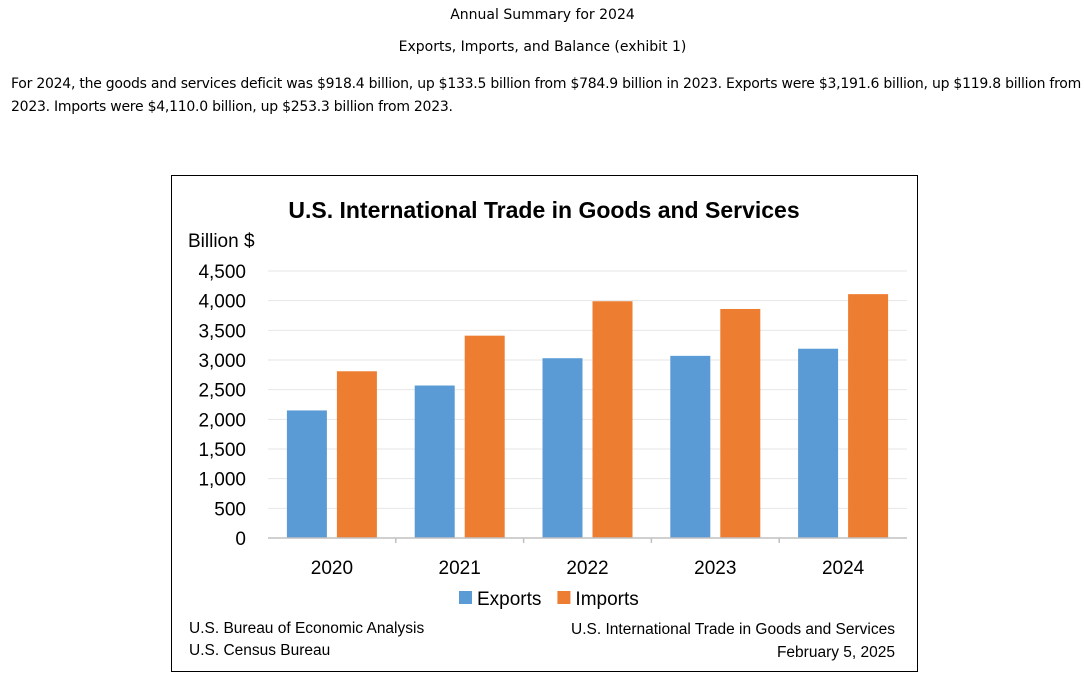  I want to click on bar-imports-2024, so click(868, 416).